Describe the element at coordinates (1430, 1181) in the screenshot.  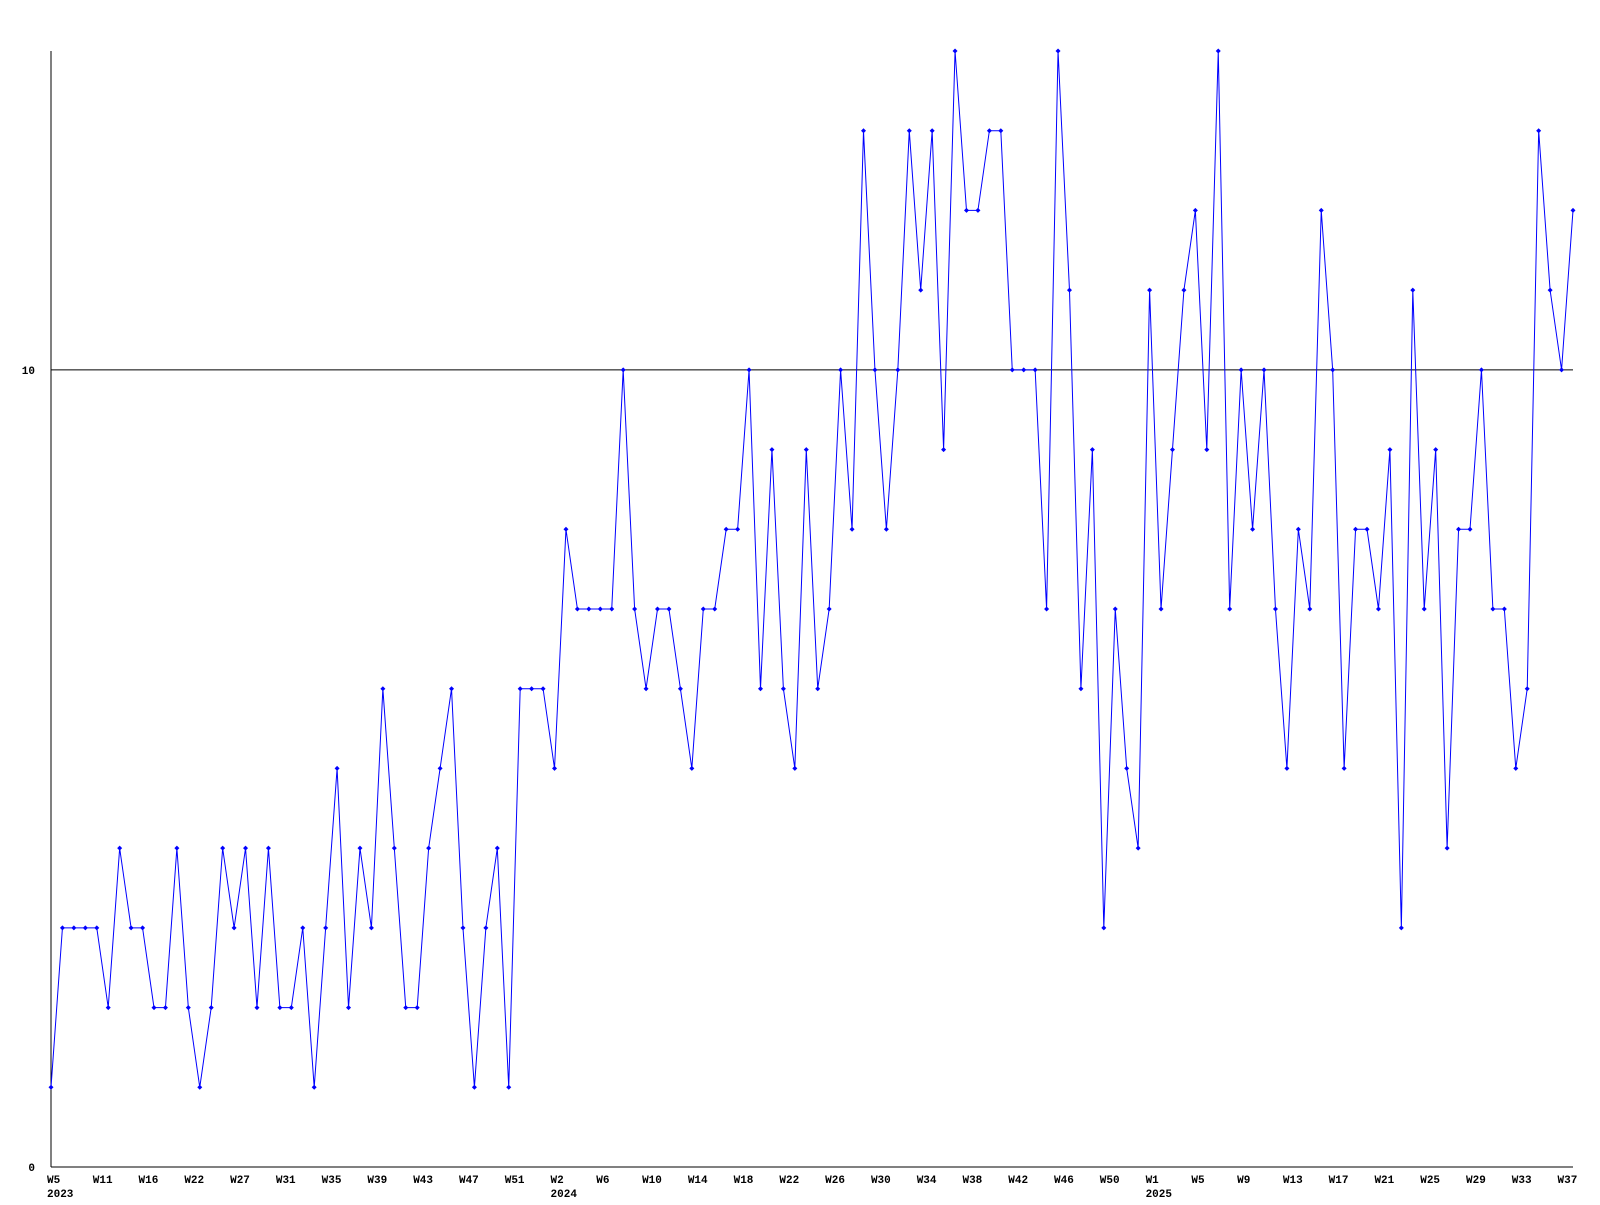
I see `x-tick-label: W25` at that location.